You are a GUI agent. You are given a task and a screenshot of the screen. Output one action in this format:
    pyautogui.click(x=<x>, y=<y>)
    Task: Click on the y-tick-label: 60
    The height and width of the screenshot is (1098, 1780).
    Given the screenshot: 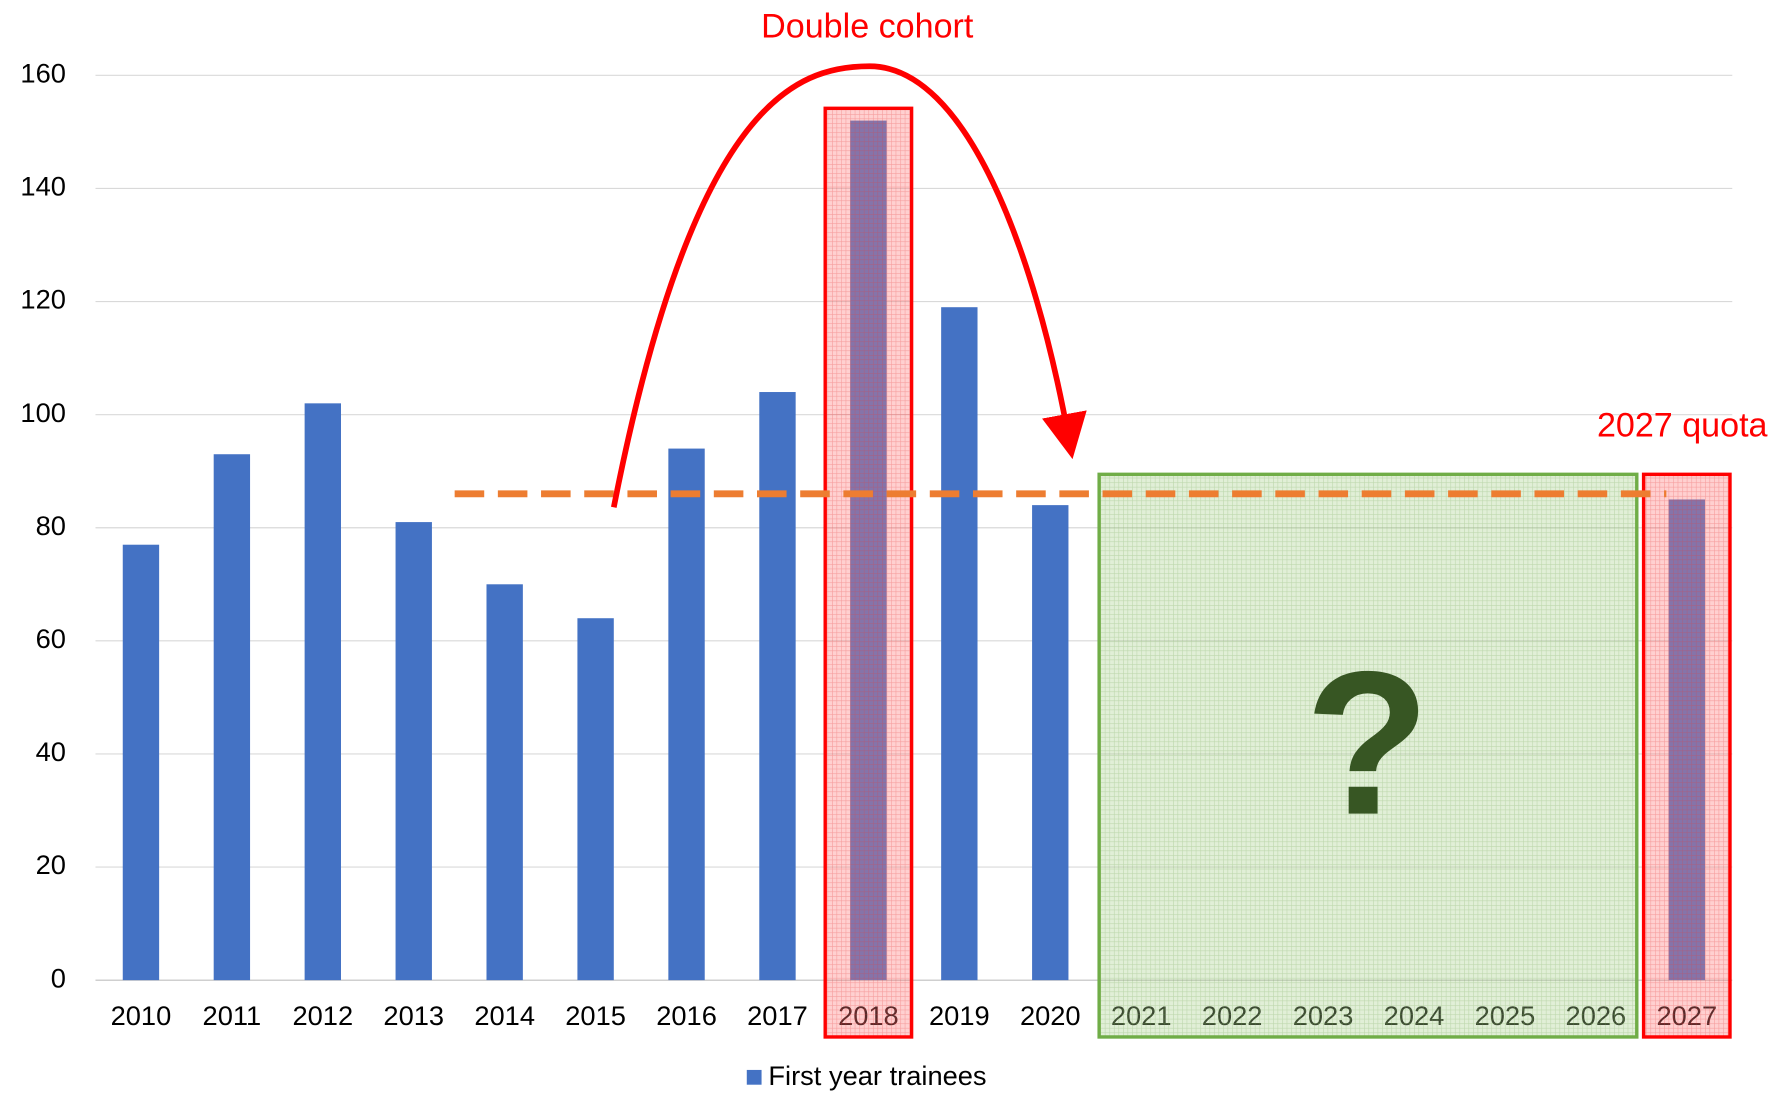 What is the action you would take?
    pyautogui.click(x=51, y=638)
    